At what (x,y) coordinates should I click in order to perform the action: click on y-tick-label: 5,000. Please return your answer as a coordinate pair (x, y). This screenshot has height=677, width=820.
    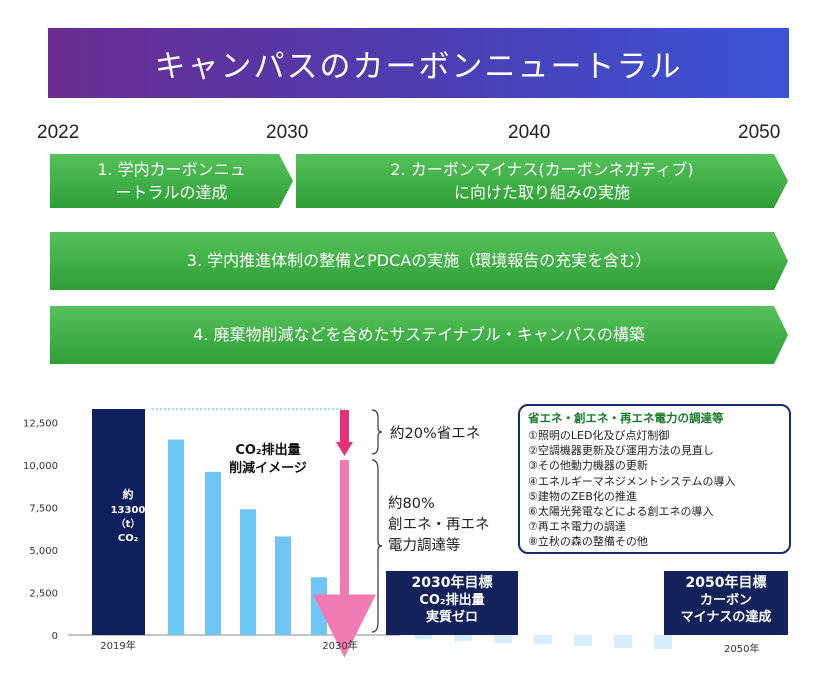
    Looking at the image, I should click on (43, 551).